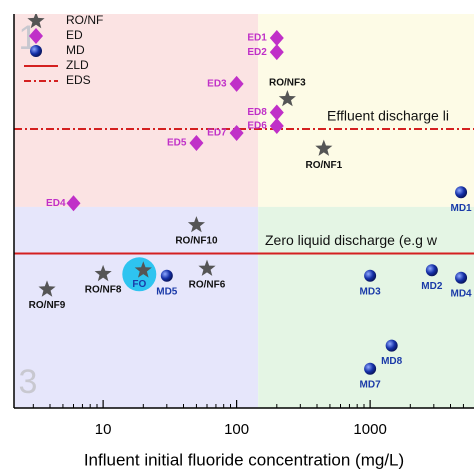 Image resolution: width=474 pixels, height=474 pixels. I want to click on legend-label: ZLD, so click(77, 65).